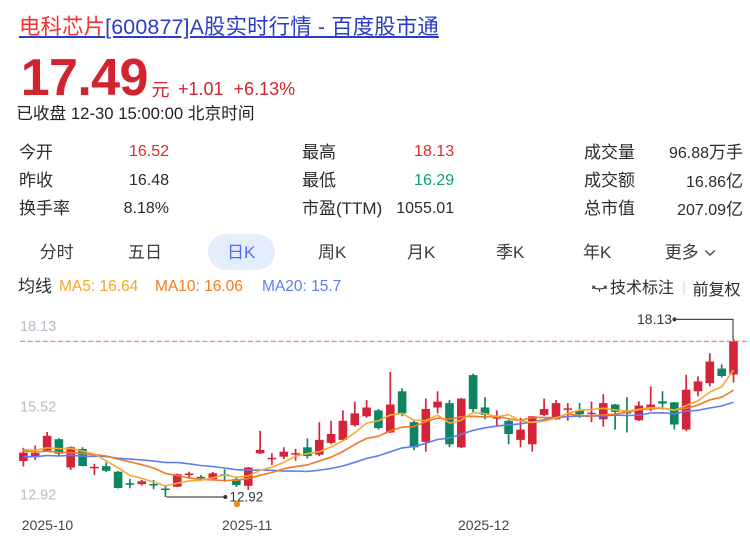 Image resolution: width=750 pixels, height=543 pixels. Describe the element at coordinates (48, 525) in the screenshot. I see `svg-text: 2025-10` at that location.